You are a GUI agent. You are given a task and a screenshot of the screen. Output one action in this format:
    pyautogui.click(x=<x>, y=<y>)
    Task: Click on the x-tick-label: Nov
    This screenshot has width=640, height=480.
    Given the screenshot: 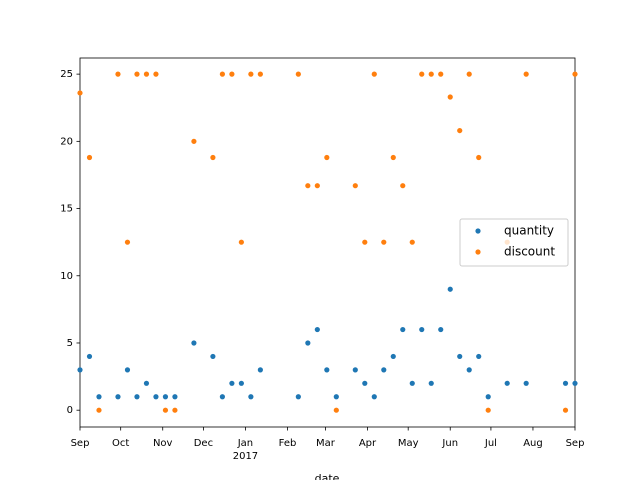 What is the action you would take?
    pyautogui.click(x=163, y=443)
    